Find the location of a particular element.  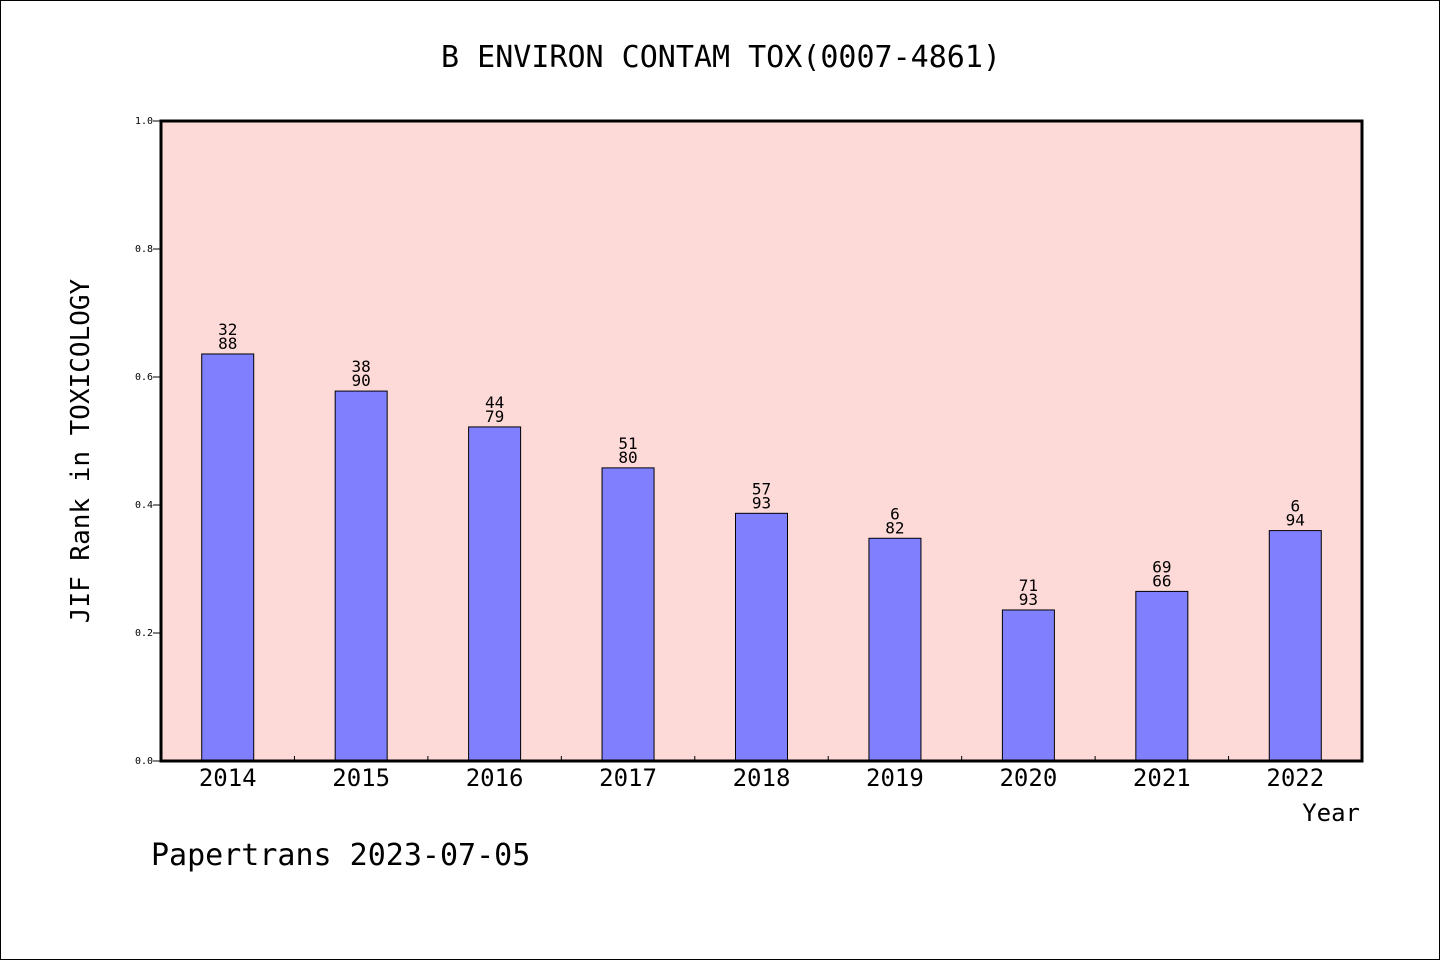

bar-label-top: 38 is located at coordinates (361, 366).